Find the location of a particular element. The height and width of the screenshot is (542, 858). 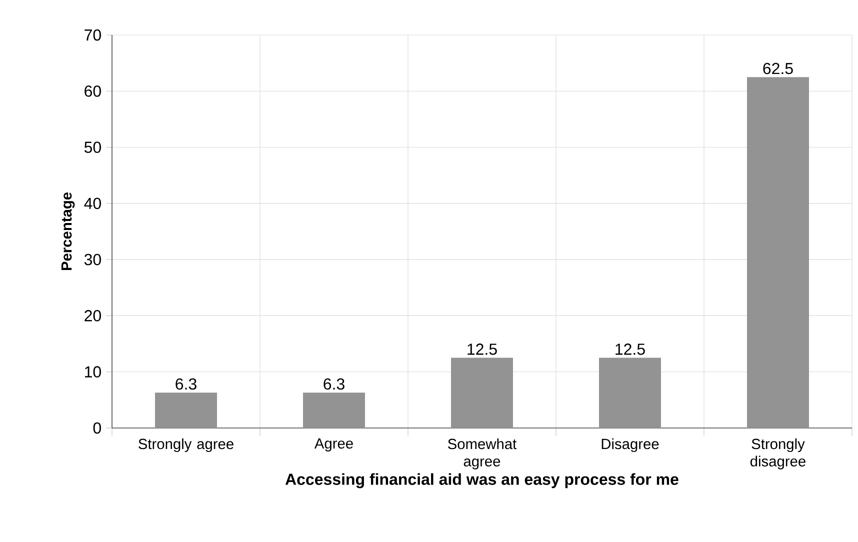

y-tick-label: 20 is located at coordinates (92, 316).